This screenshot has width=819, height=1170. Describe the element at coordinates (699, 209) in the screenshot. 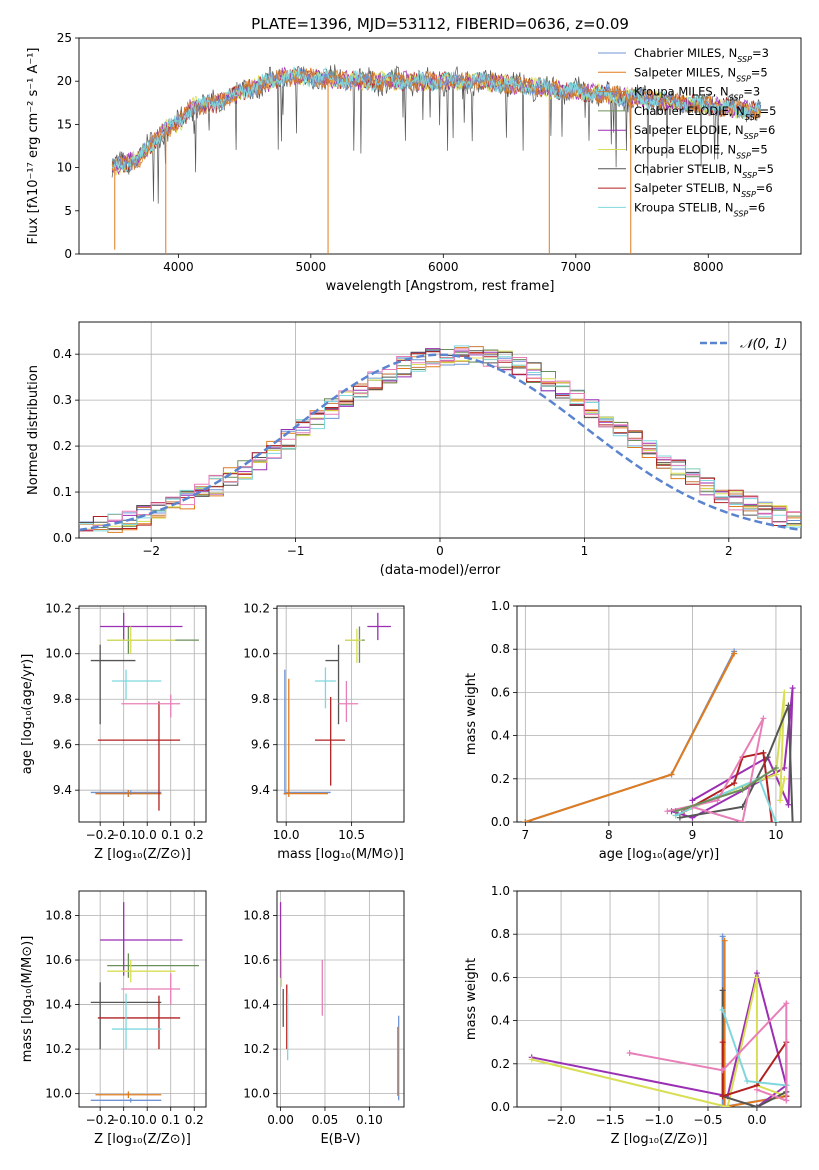

I see `legend-label: Kroupa STELIB, NSSP=6` at that location.